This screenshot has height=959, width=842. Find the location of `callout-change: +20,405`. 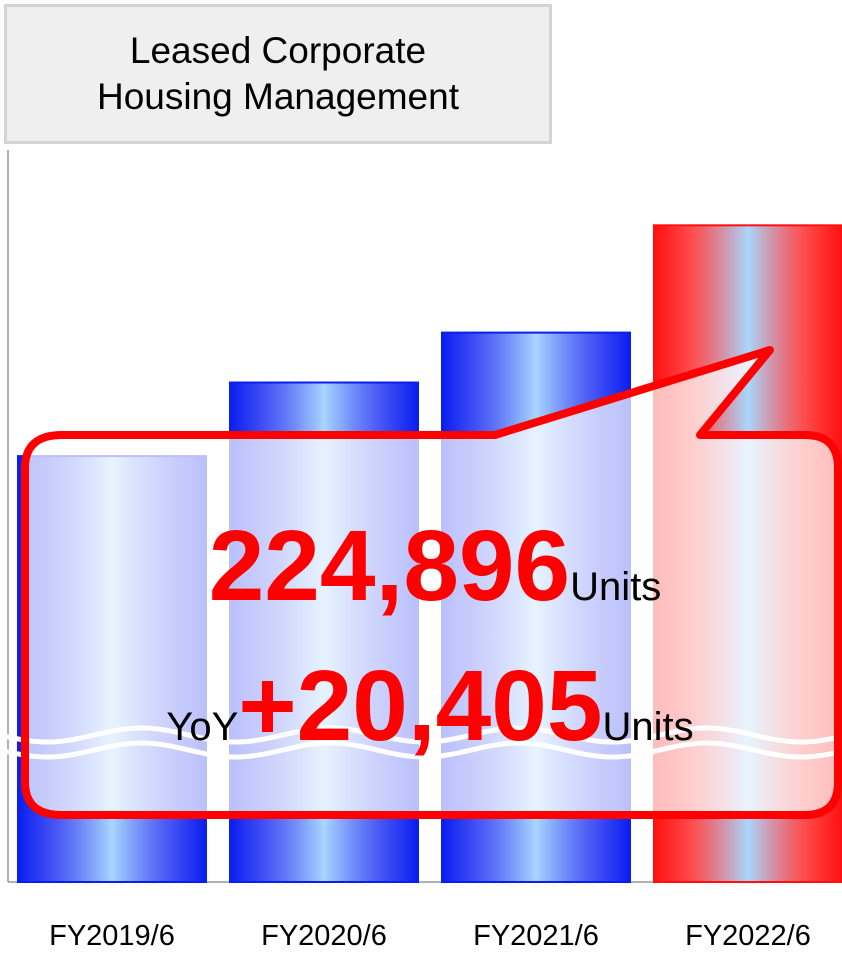

callout-change: +20,405 is located at coordinates (420, 706).